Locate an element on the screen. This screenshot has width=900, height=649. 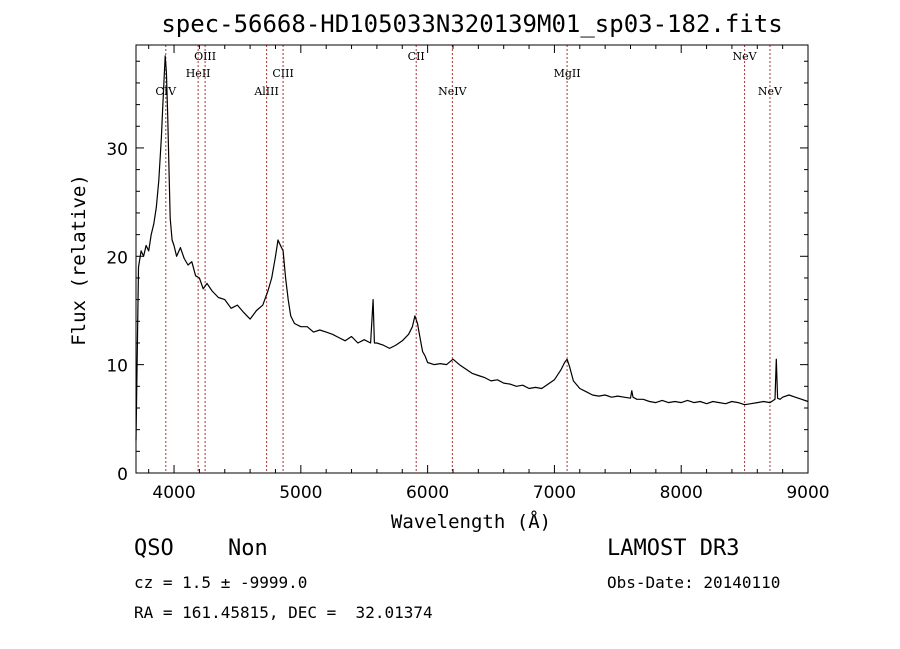
y-tick-label: 30 is located at coordinates (117, 150).